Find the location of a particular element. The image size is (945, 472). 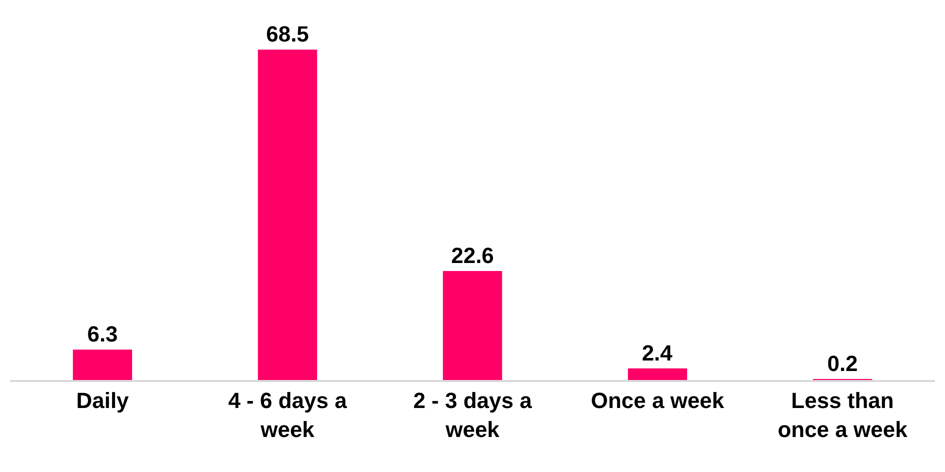

data-label: 68.5 is located at coordinates (287, 34).